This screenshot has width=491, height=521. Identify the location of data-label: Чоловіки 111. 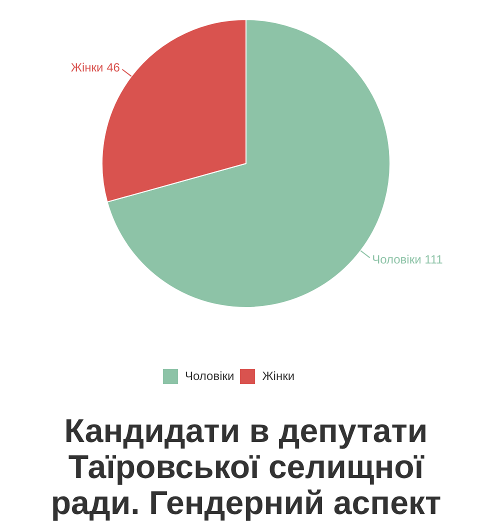
(408, 259).